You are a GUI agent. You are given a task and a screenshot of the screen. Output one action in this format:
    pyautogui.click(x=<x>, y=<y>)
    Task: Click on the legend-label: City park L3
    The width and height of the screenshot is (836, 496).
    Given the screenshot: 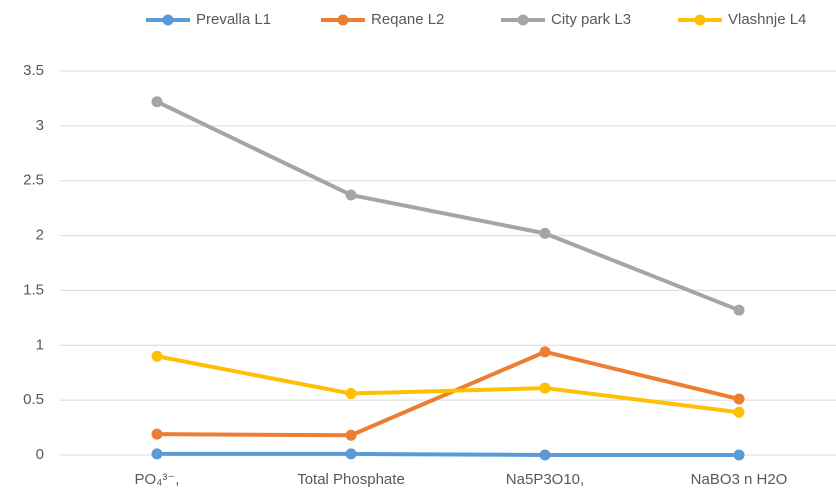 What is the action you would take?
    pyautogui.click(x=591, y=19)
    